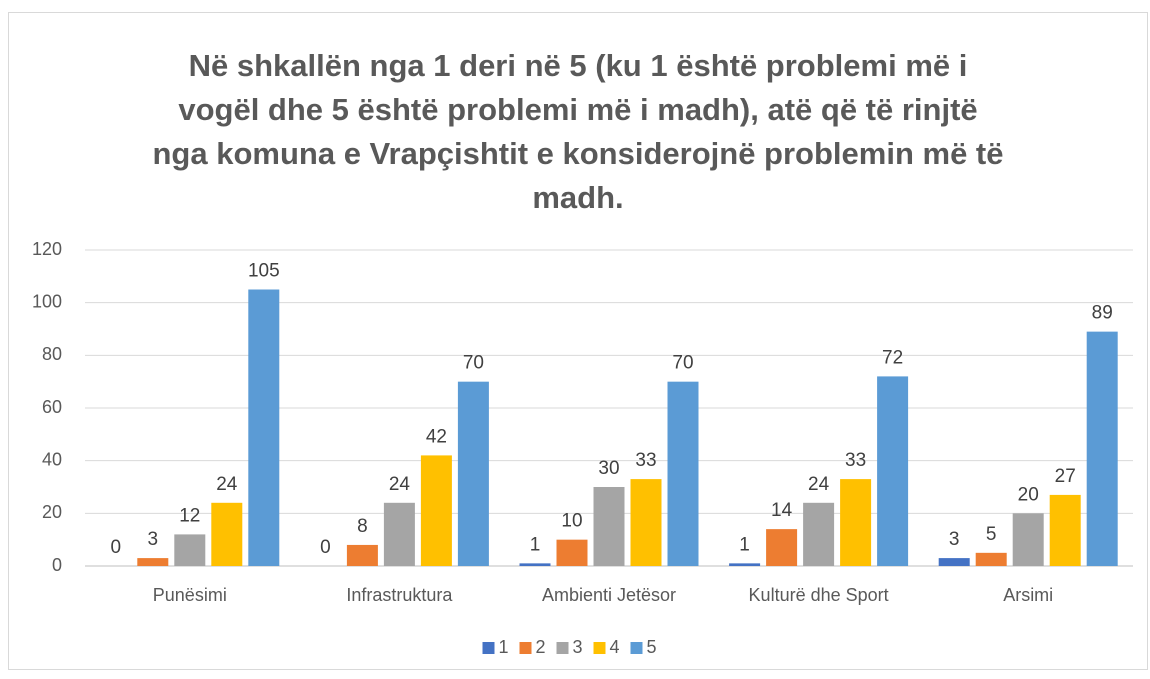  I want to click on legend-label: 5, so click(652, 647).